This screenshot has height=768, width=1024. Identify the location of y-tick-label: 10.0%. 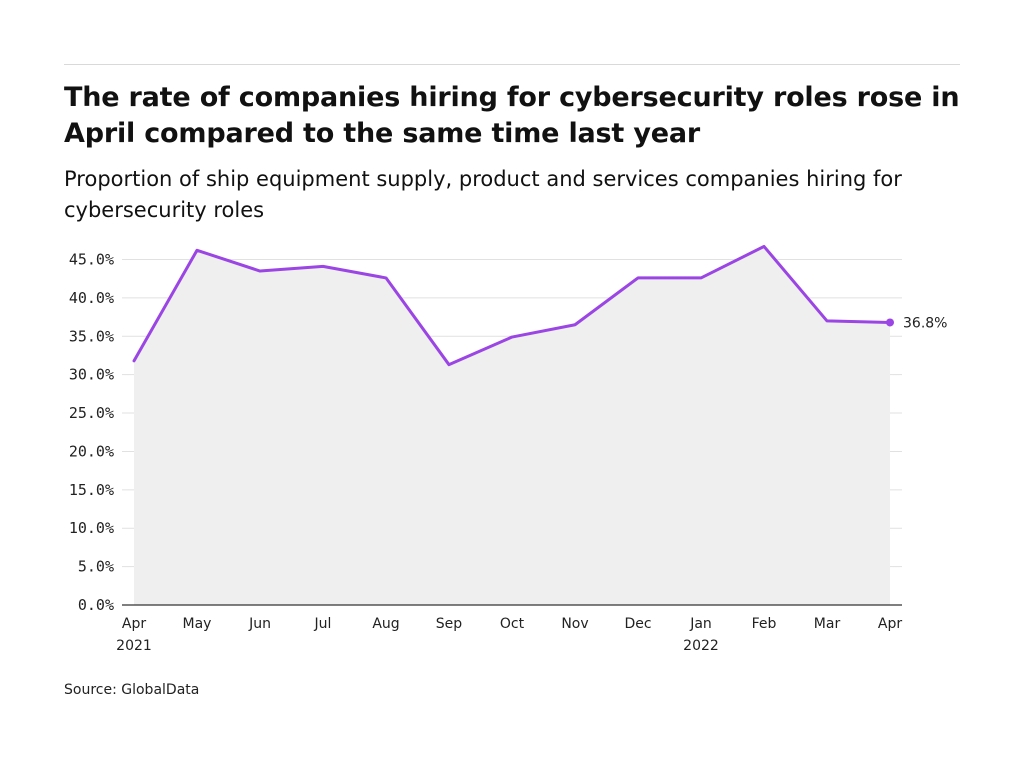
(91, 528).